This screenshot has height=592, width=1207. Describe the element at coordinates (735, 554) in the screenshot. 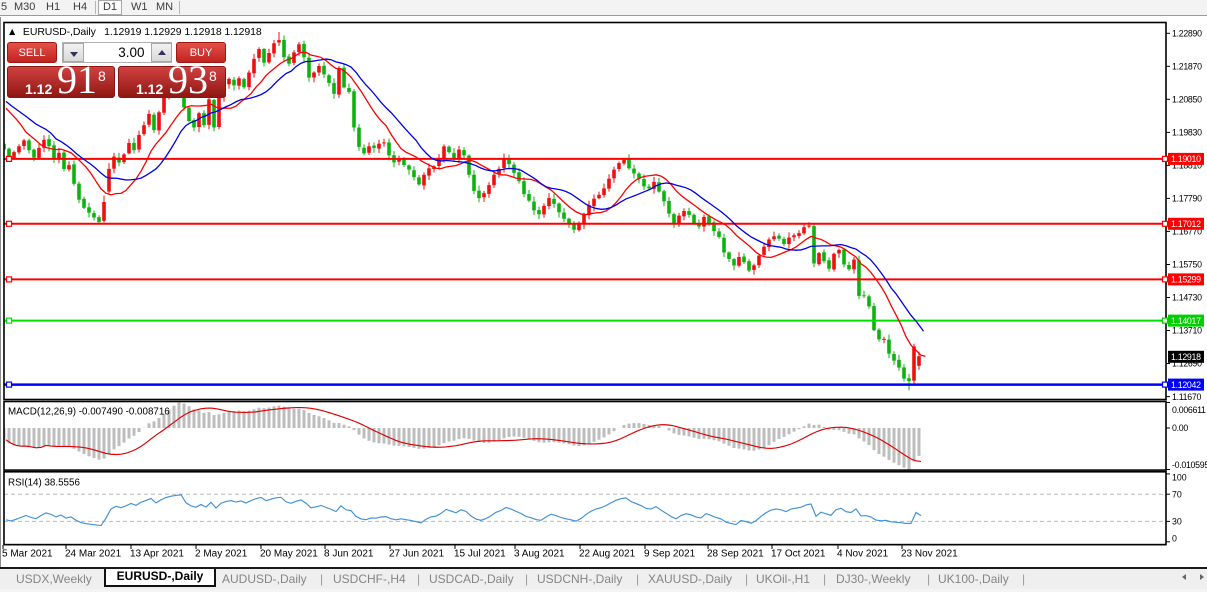

I see `svg-text: 28 Sep 2021` at that location.